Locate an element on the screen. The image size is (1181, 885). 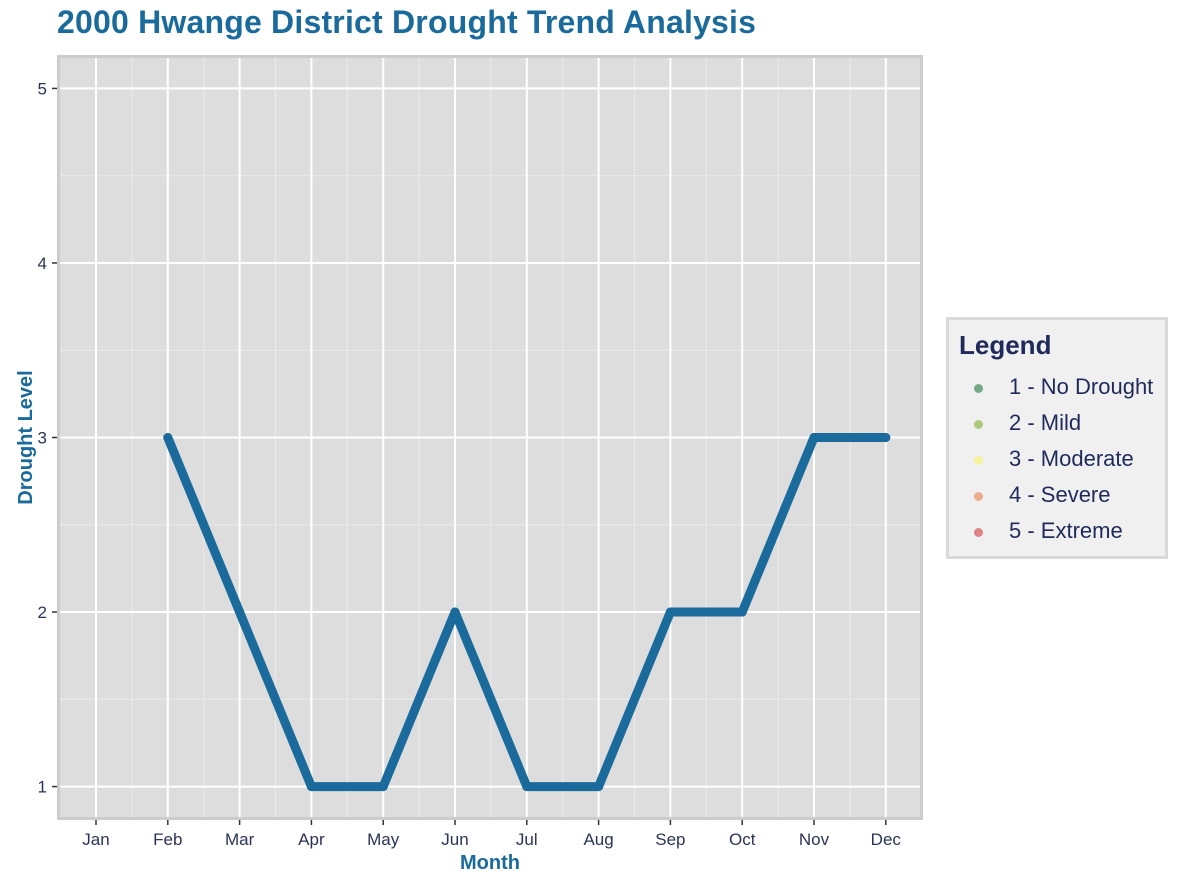
x-tick-label: Feb is located at coordinates (167, 839).